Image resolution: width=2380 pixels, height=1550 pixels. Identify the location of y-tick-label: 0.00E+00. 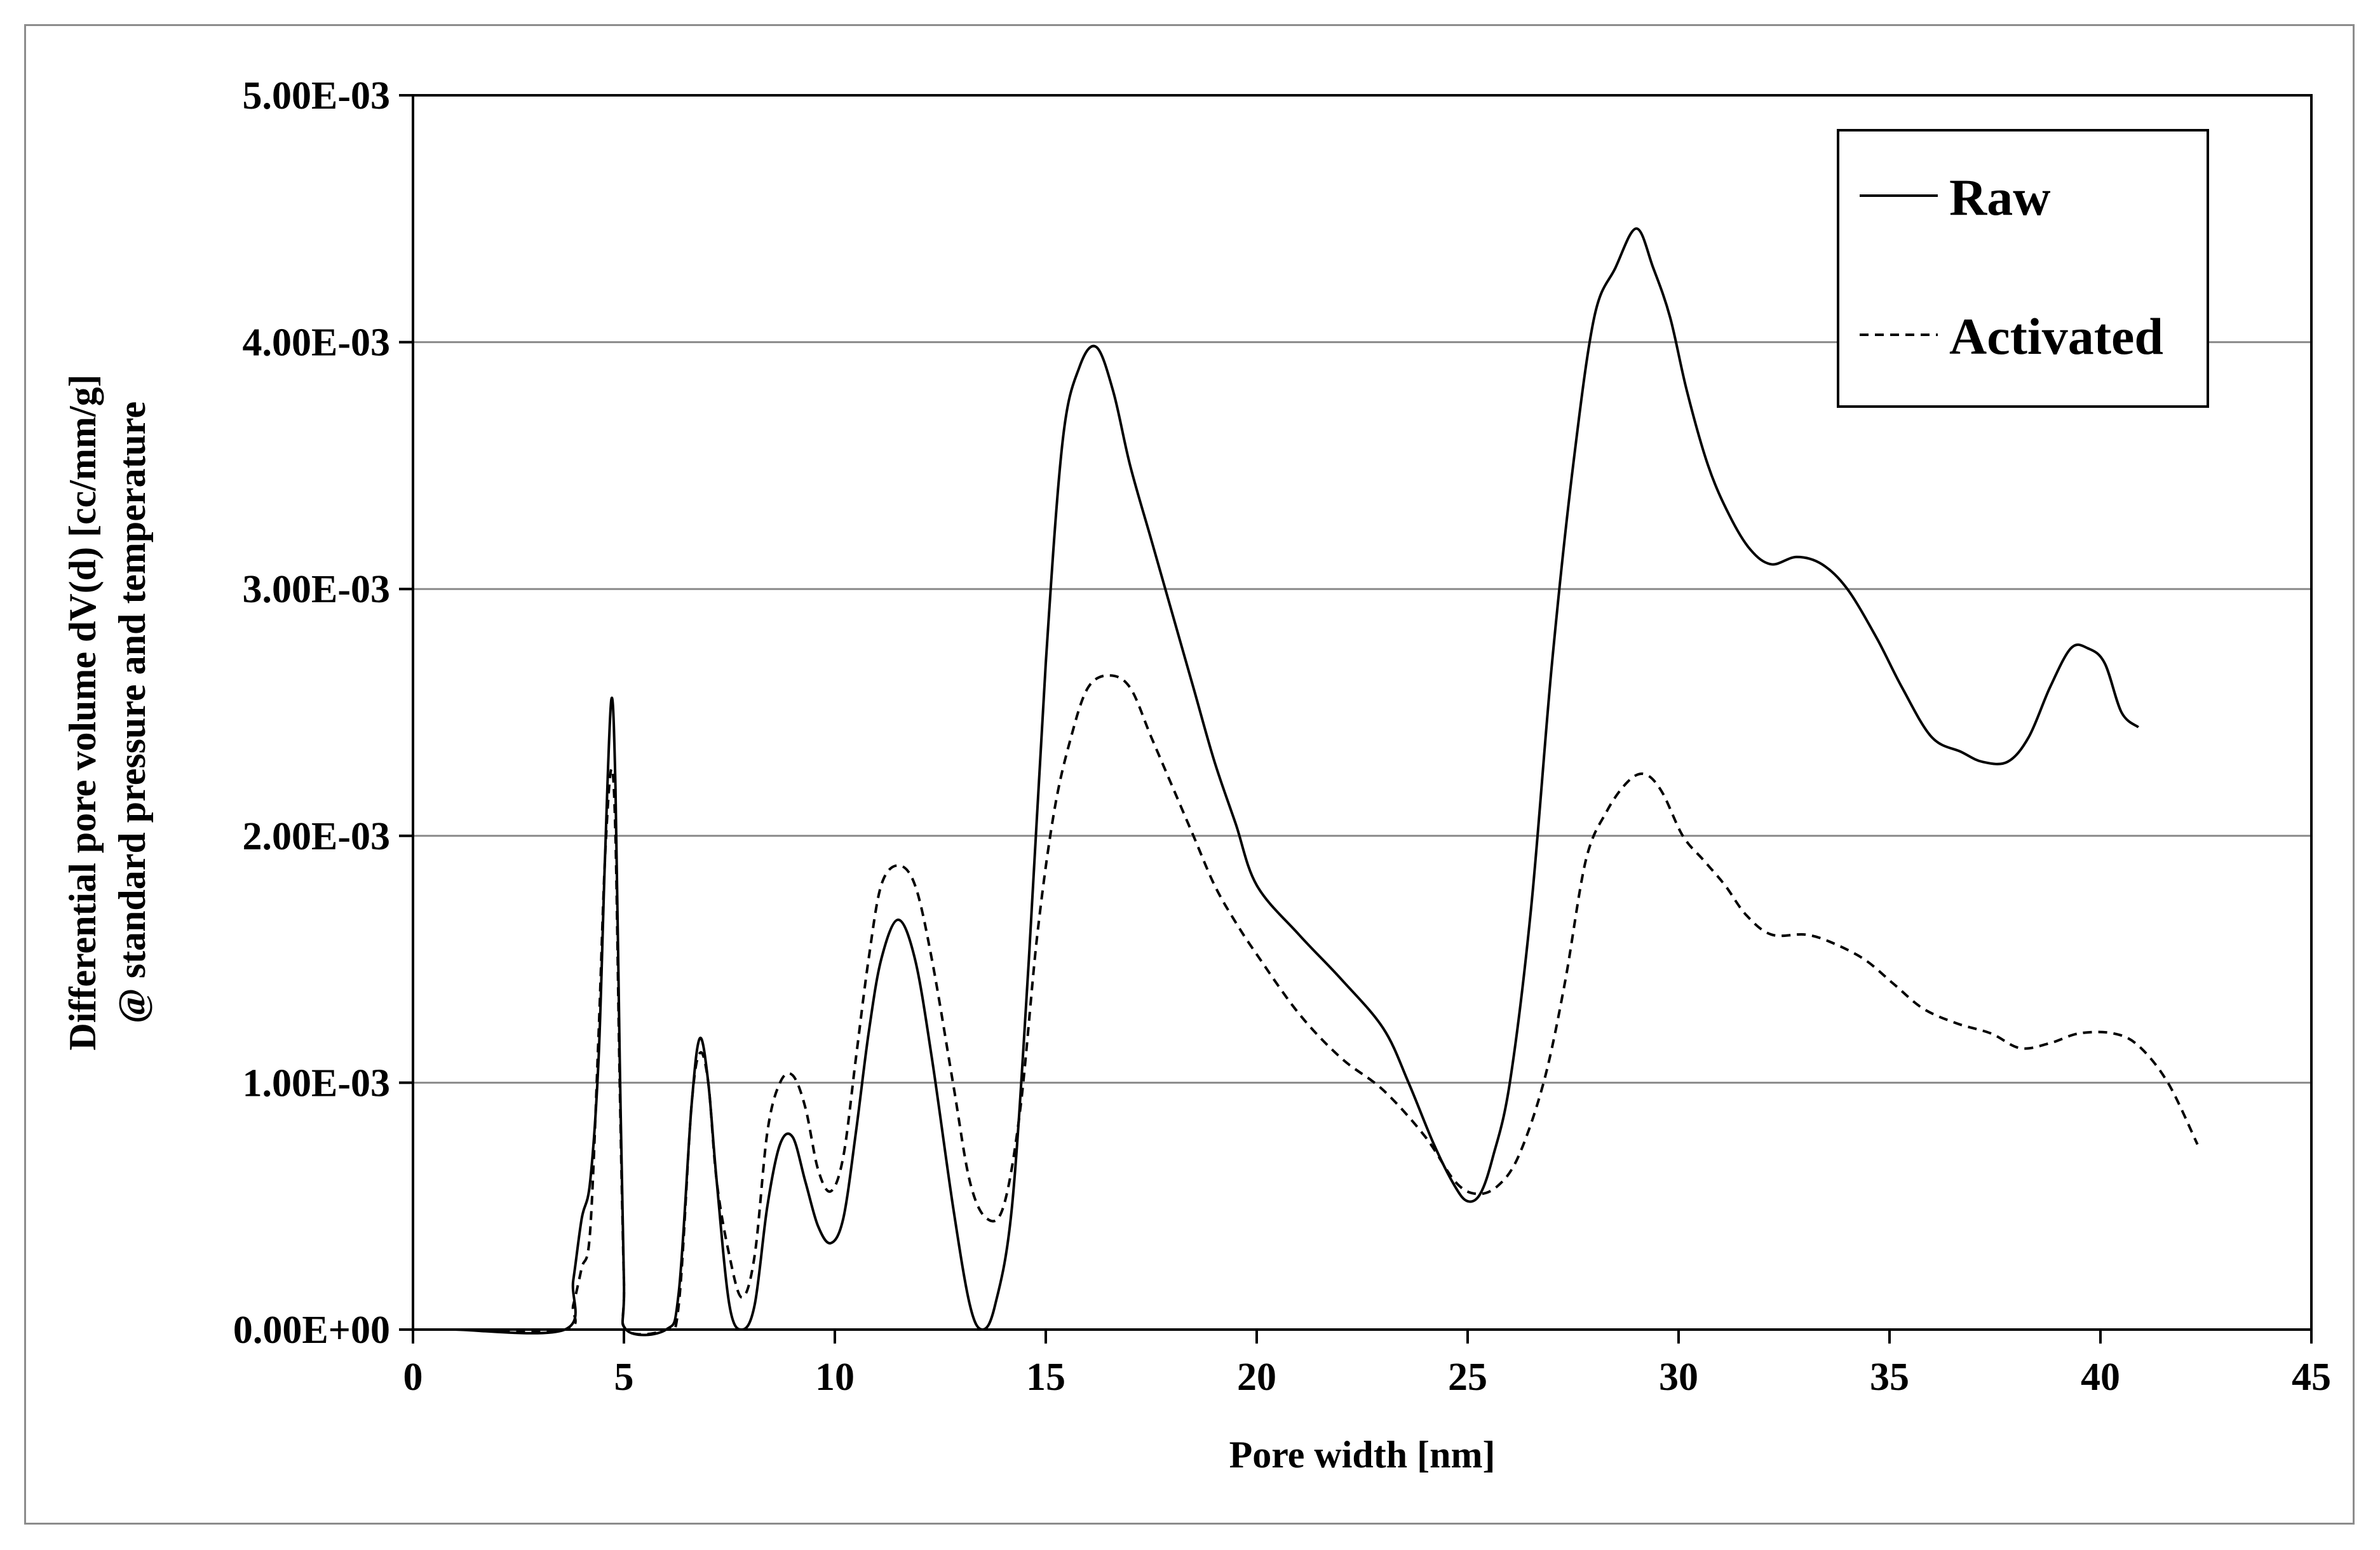
(311, 1330).